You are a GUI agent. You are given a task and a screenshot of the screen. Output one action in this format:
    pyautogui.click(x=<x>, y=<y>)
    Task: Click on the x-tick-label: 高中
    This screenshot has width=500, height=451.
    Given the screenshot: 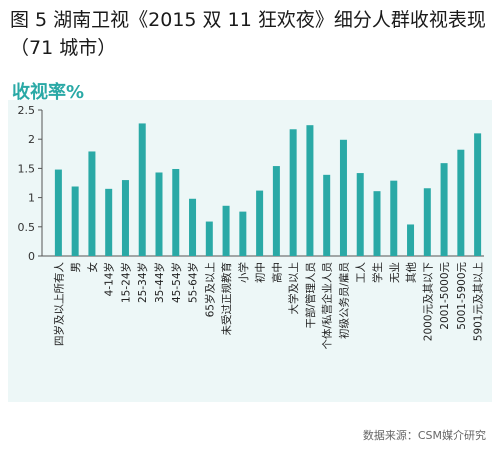 What is the action you would take?
    pyautogui.click(x=276, y=272)
    